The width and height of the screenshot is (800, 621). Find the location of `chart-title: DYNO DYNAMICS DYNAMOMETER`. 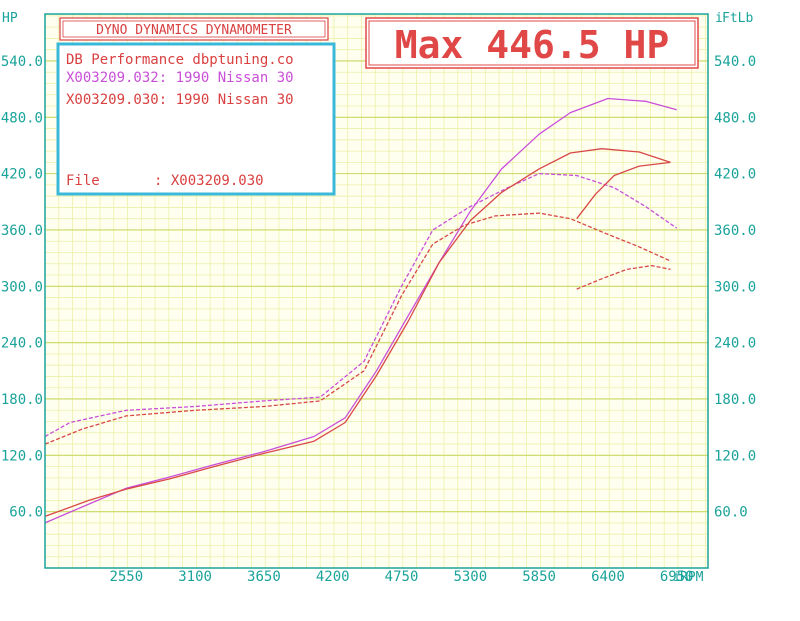

chart-title: DYNO DYNAMICS DYNAMOMETER is located at coordinates (194, 30).